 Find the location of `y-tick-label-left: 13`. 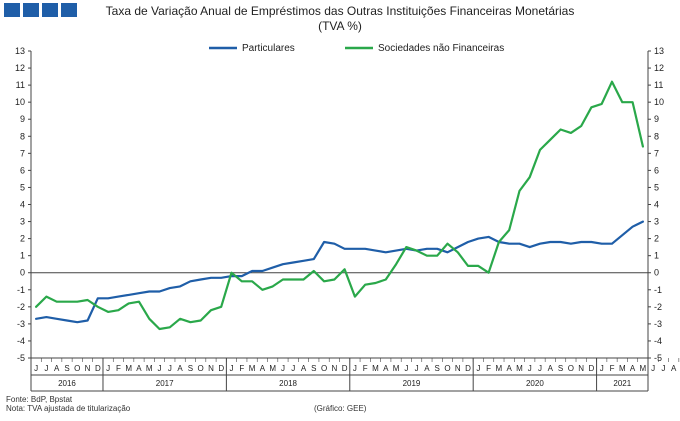

y-tick-label-left: 13 is located at coordinates (20, 51).